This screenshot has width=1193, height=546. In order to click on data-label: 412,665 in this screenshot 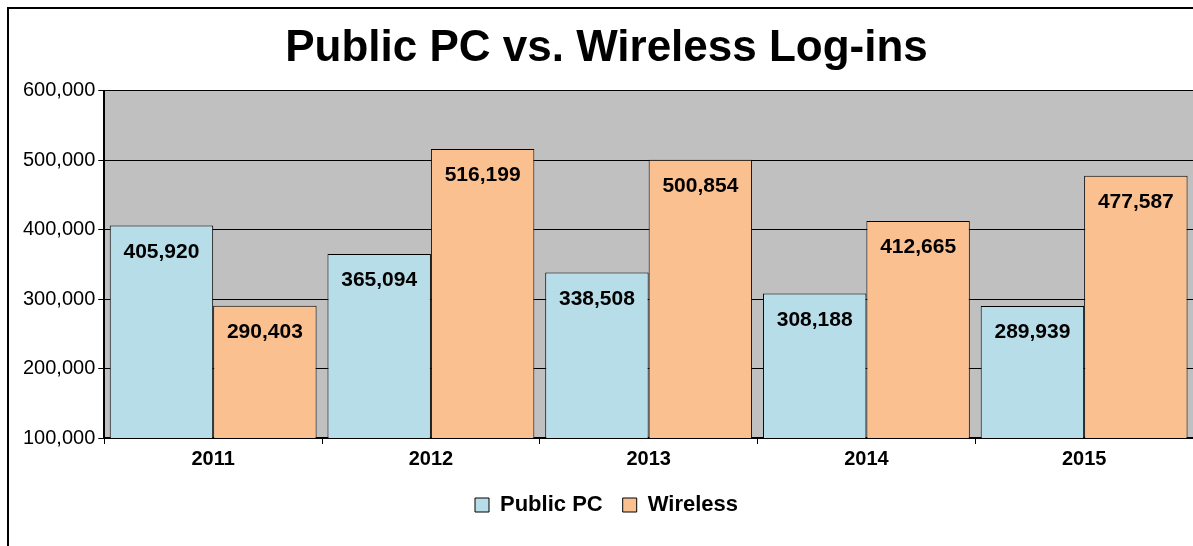, I will do `click(918, 246)`.